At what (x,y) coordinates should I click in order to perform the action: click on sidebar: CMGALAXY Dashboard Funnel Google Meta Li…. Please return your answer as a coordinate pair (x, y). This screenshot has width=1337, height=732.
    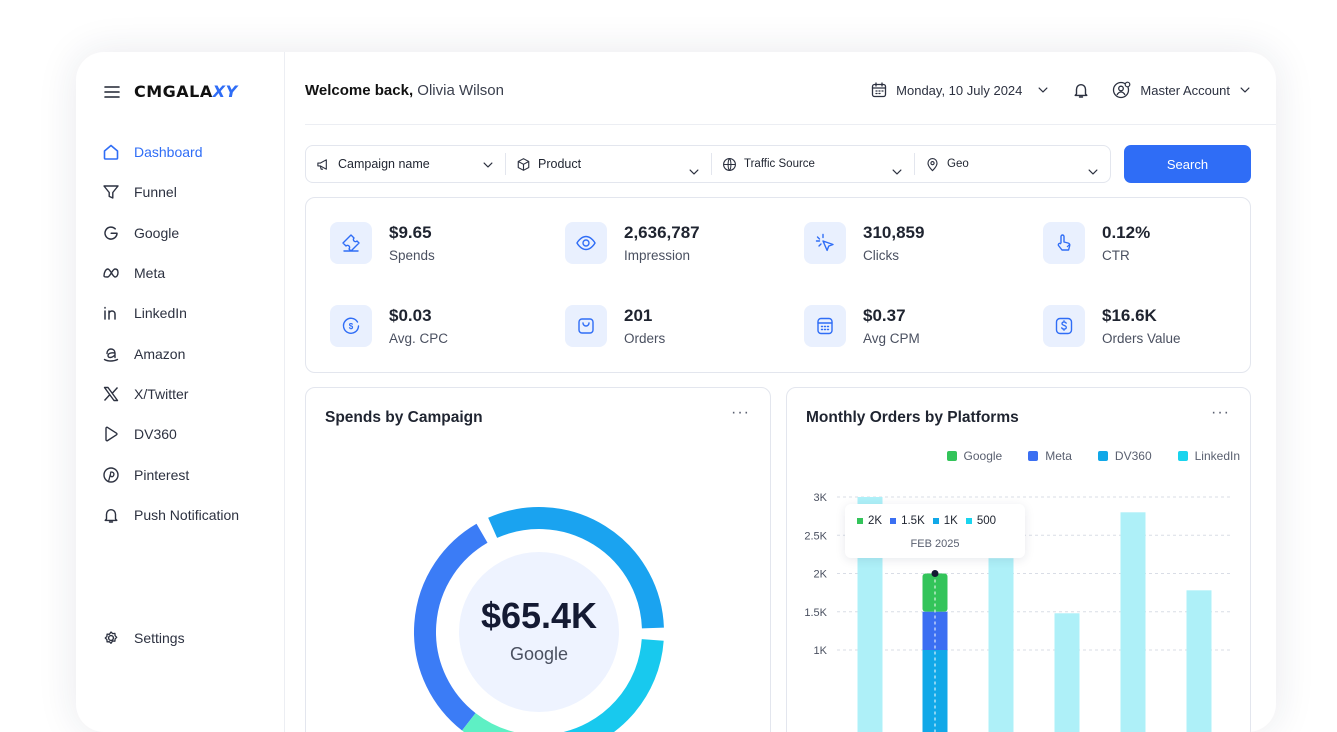
    Looking at the image, I should click on (180, 392).